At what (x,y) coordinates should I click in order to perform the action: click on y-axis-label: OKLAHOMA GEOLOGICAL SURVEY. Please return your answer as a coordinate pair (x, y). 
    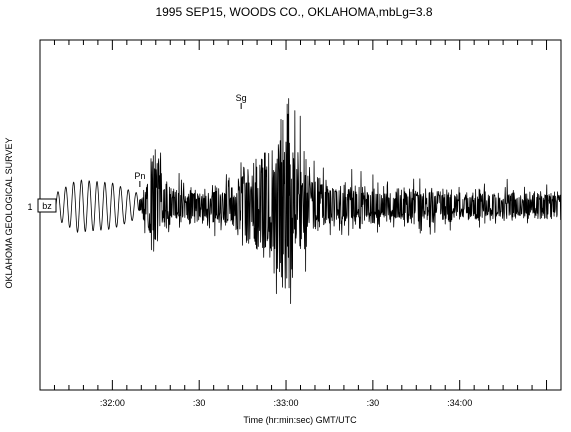
    Looking at the image, I should click on (9, 212).